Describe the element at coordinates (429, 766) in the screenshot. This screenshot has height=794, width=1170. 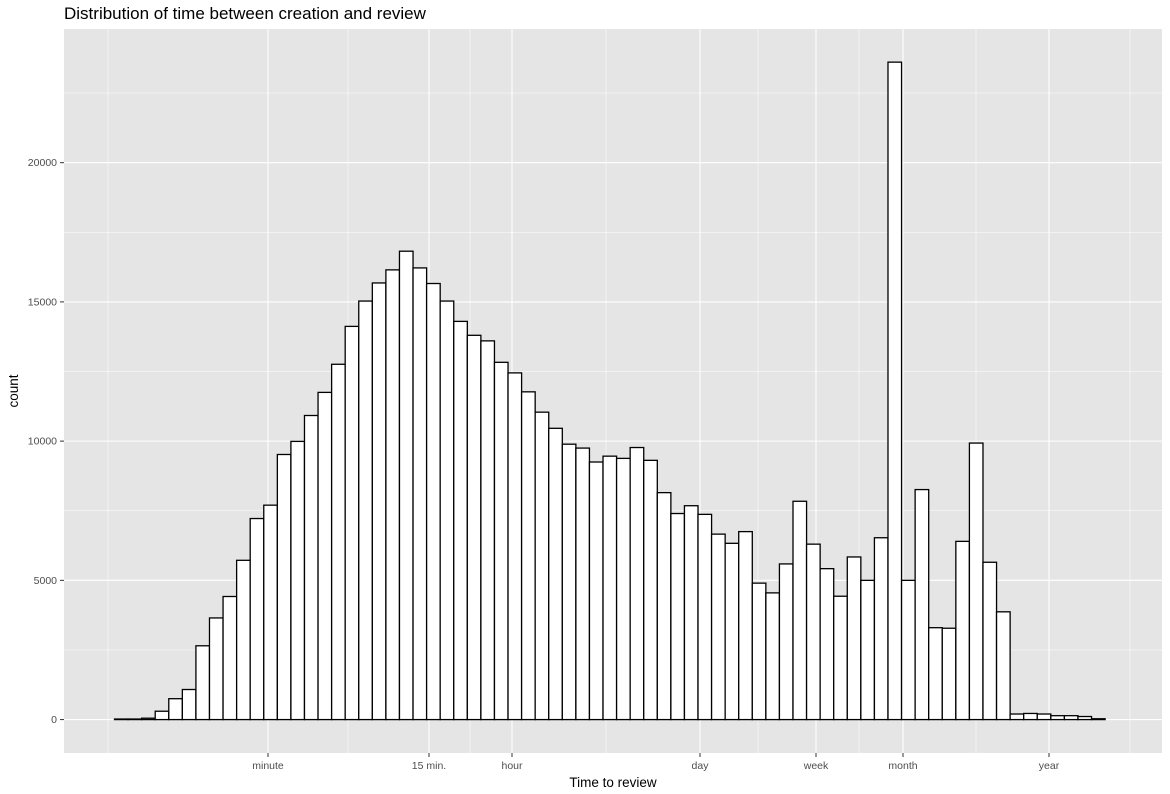
I see `x-tick-label: 15 min.` at that location.